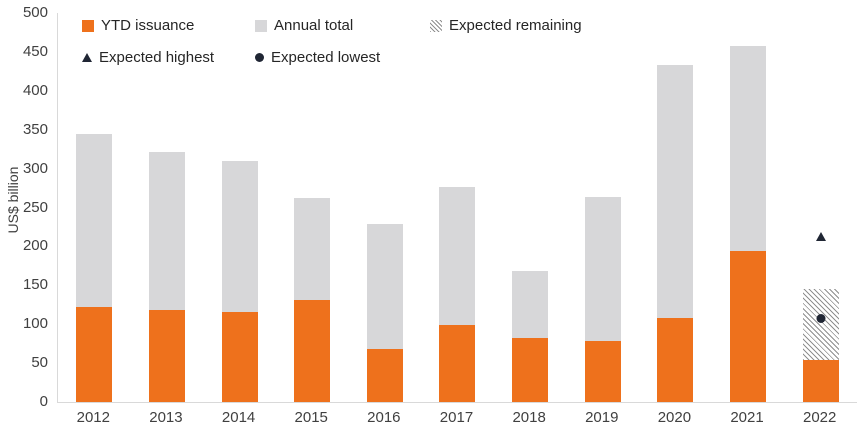 The width and height of the screenshot is (862, 440). Describe the element at coordinates (530, 207) in the screenshot. I see `bar-slot-2018` at that location.